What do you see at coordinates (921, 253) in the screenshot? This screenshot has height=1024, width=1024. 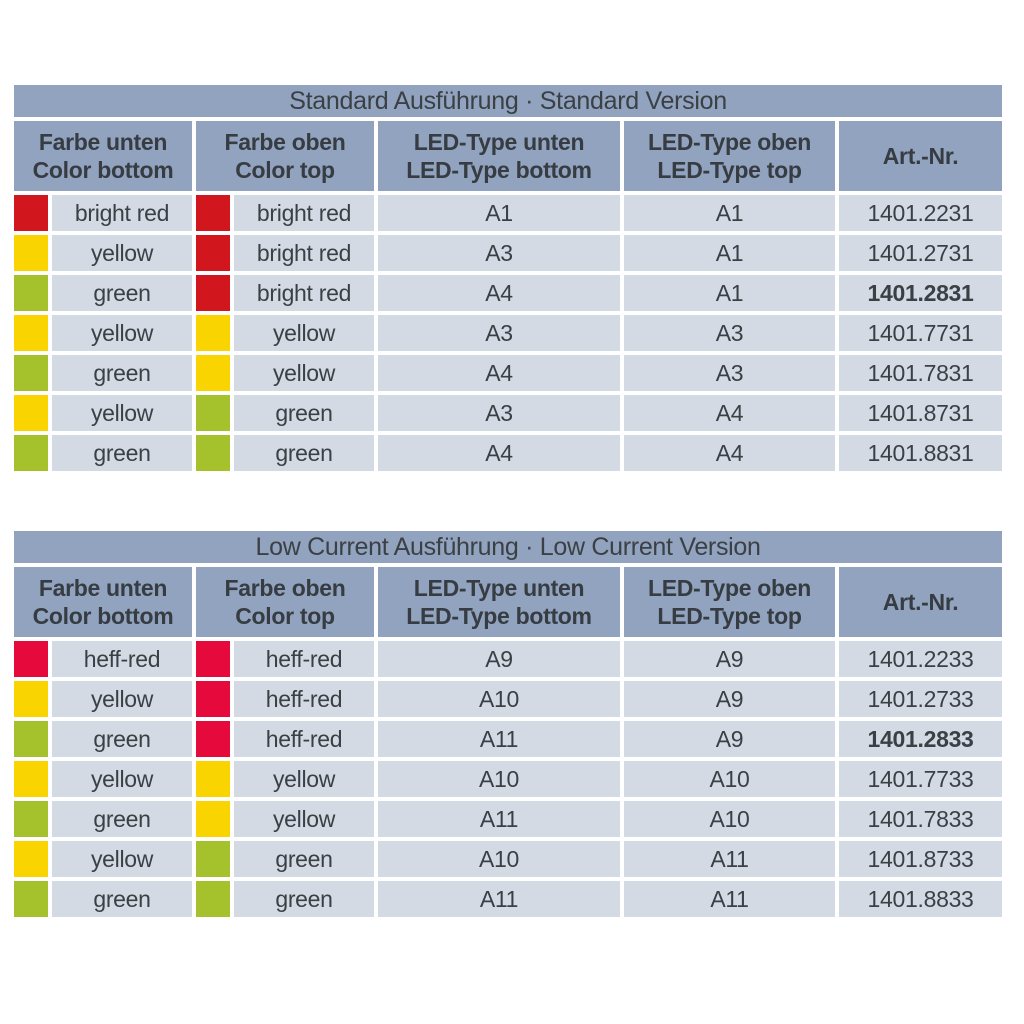 I see `art-nr-value: 1401.2731` at bounding box center [921, 253].